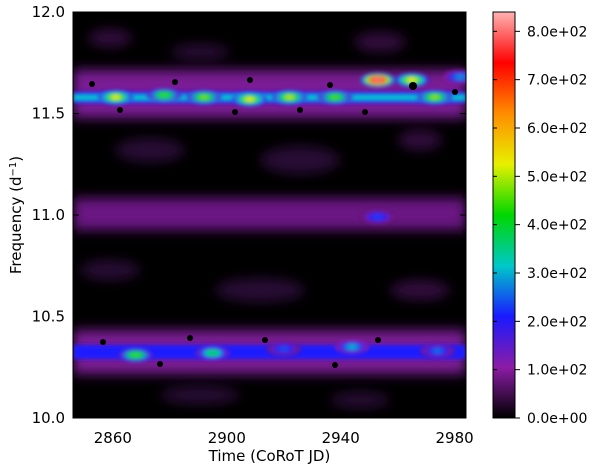 Image resolution: width=600 pixels, height=467 pixels. Describe the element at coordinates (557, 129) in the screenshot. I see `colorbar-tick-label: 6.0e+02` at that location.